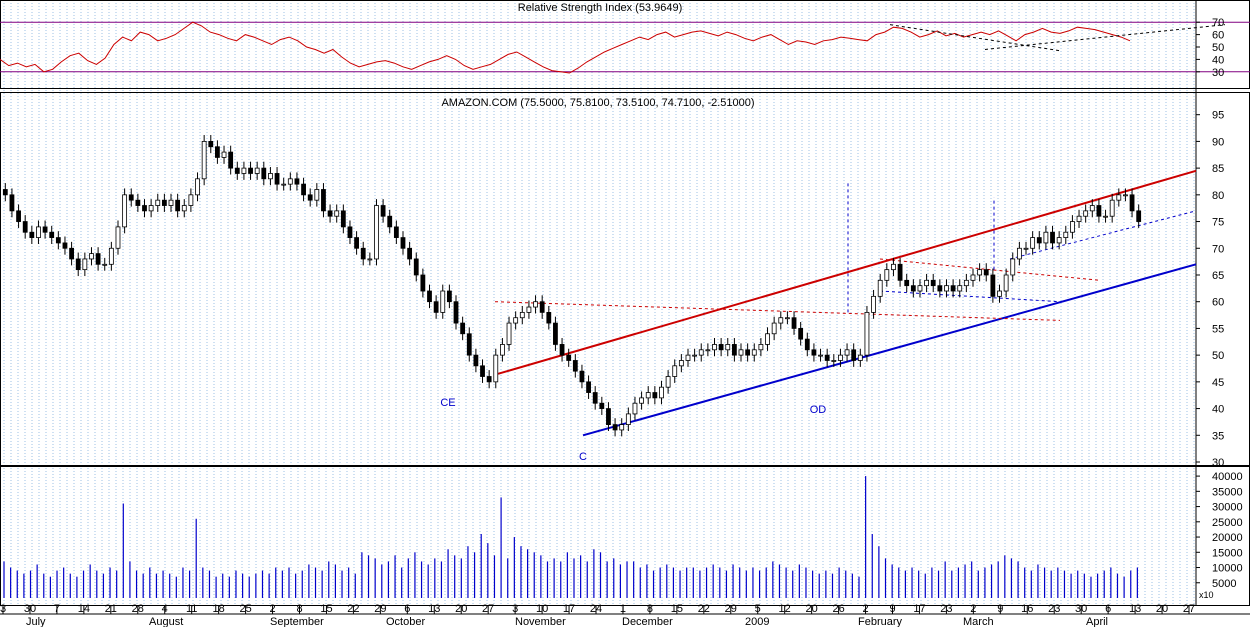 The width and height of the screenshot is (1250, 632). Describe the element at coordinates (461, 609) in the screenshot. I see `x-tick-label: 20` at that location.